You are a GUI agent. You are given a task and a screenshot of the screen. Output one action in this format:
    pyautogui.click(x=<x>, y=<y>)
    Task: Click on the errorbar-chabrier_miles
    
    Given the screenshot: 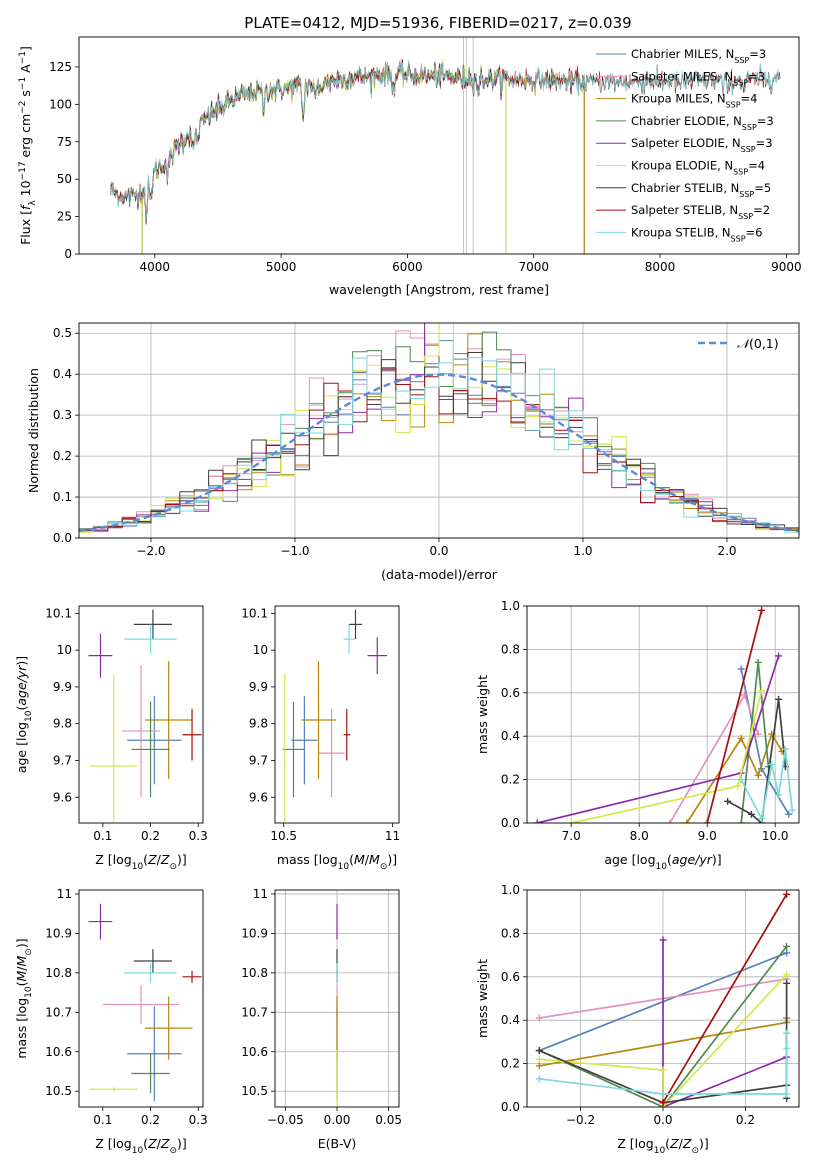 What is the action you would take?
    pyautogui.click(x=154, y=1054)
    